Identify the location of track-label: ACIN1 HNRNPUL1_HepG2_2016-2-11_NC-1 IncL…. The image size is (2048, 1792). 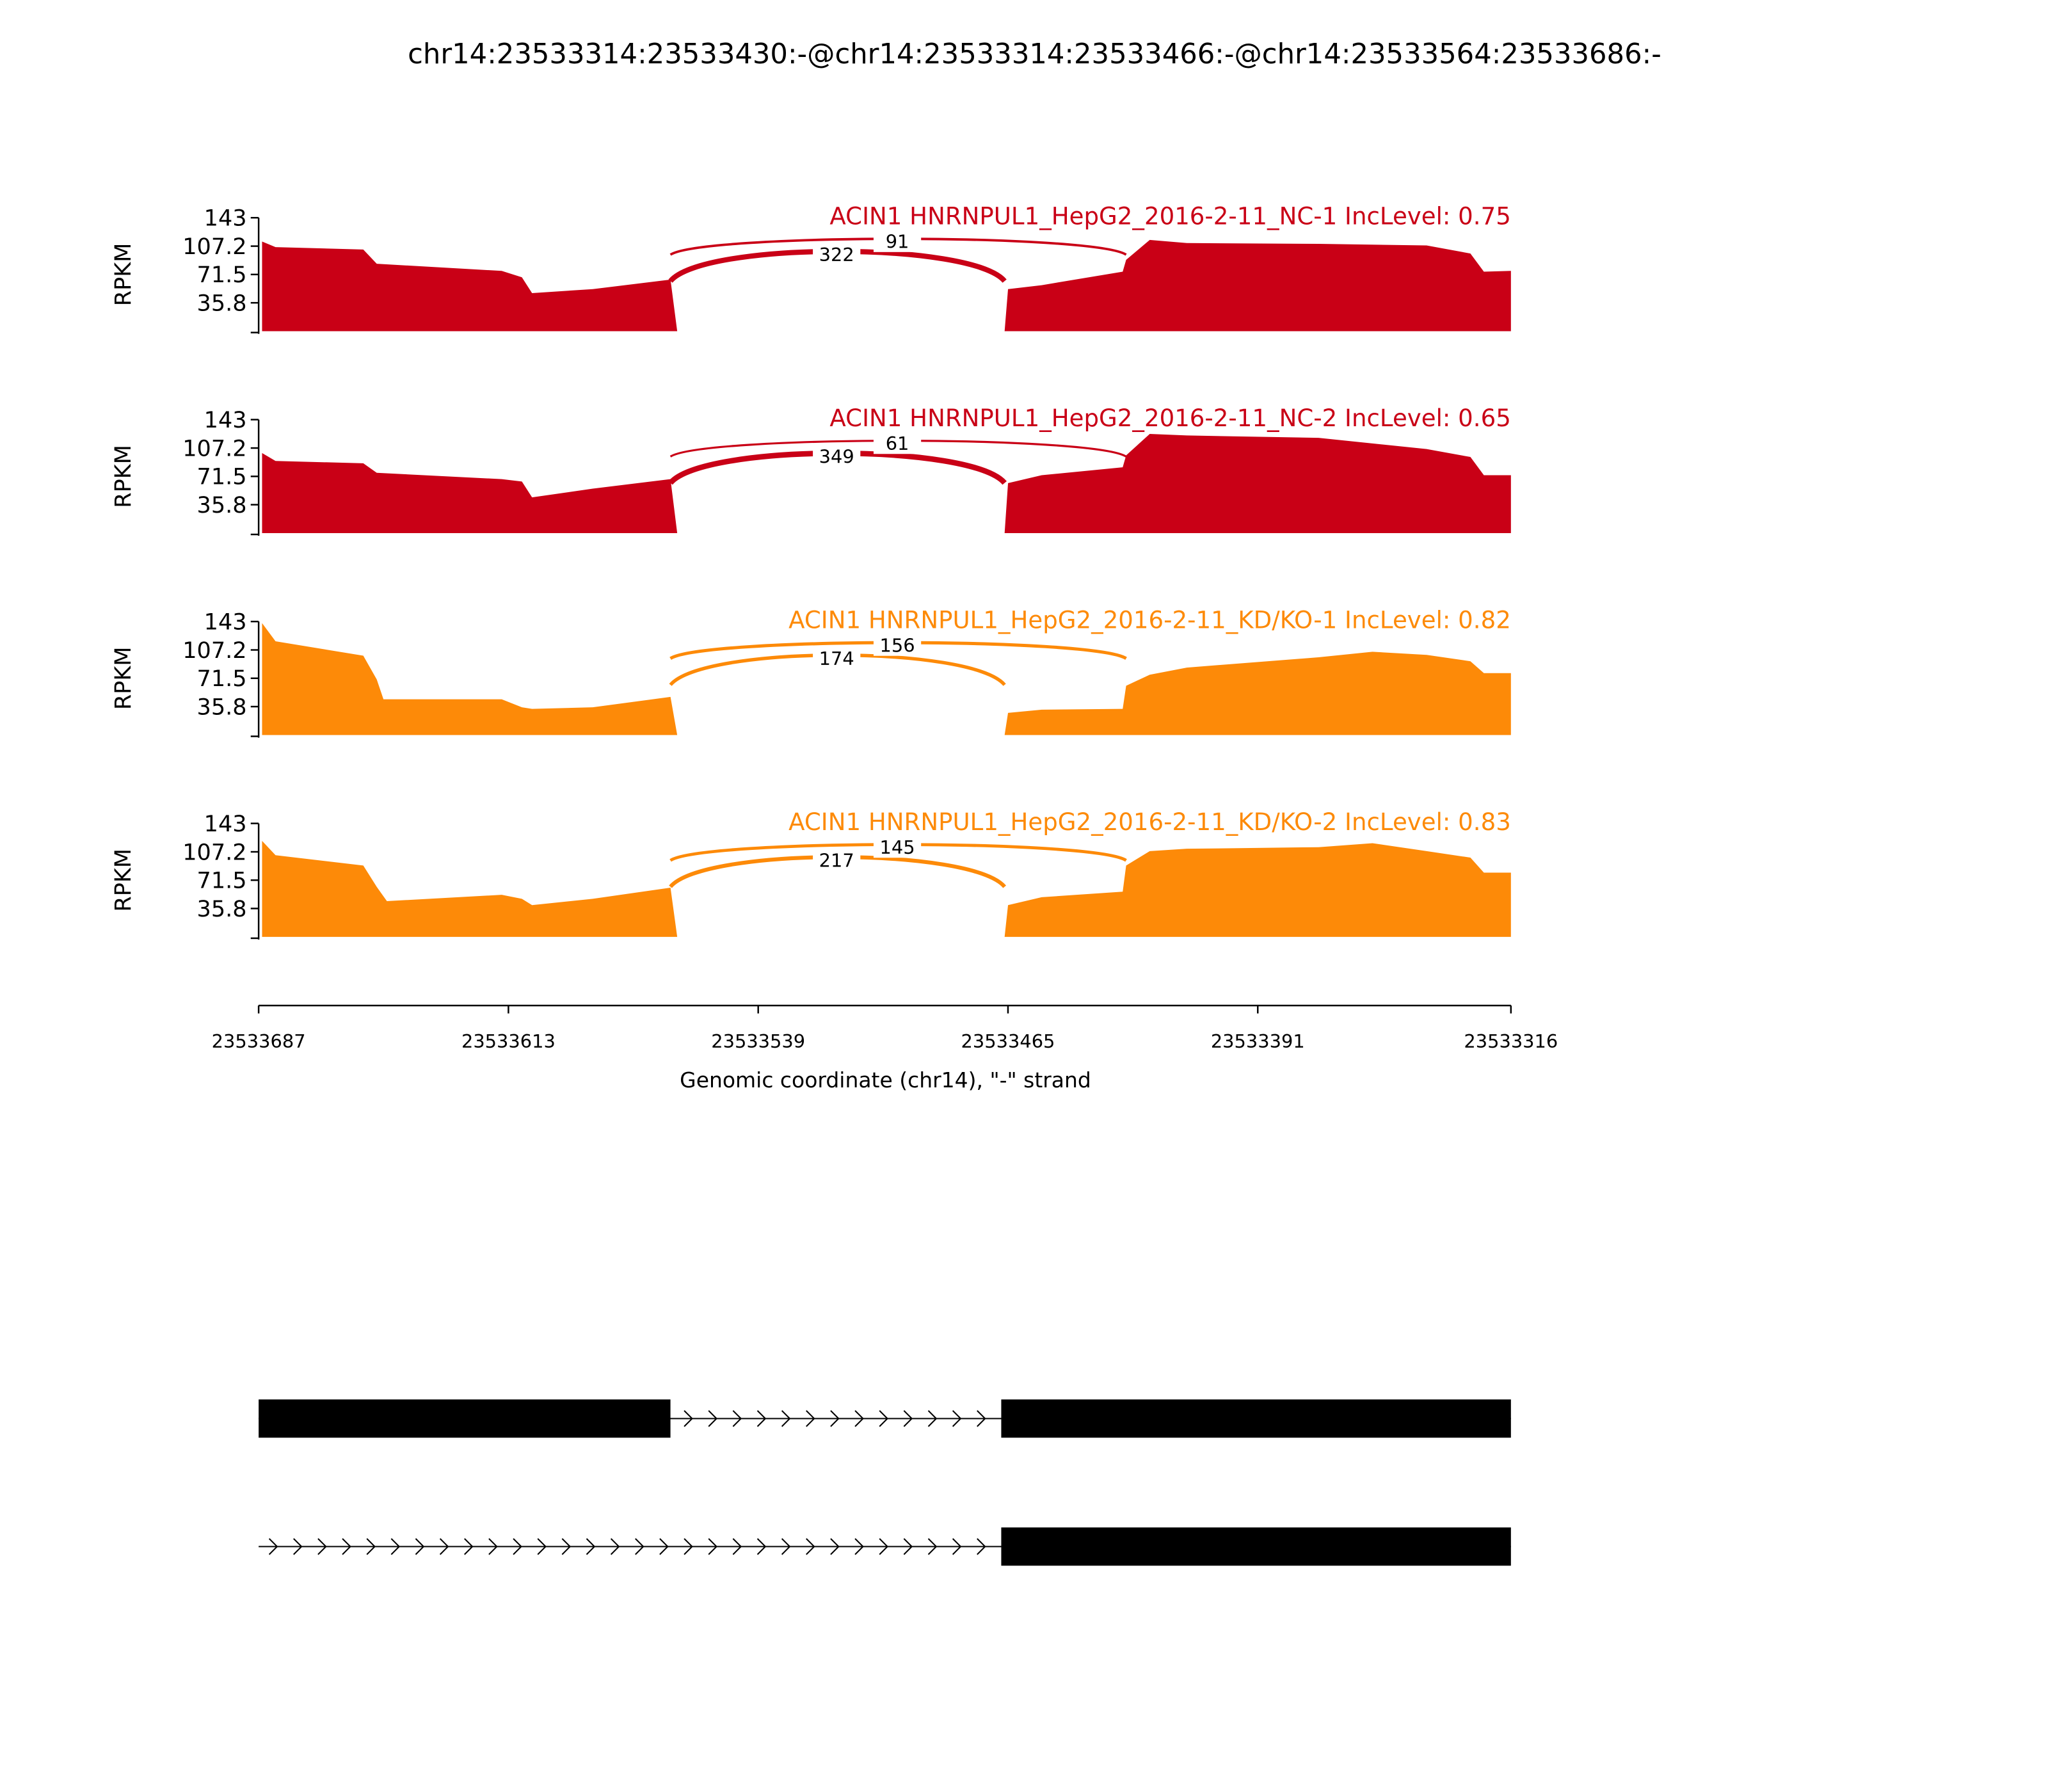
(1169, 216).